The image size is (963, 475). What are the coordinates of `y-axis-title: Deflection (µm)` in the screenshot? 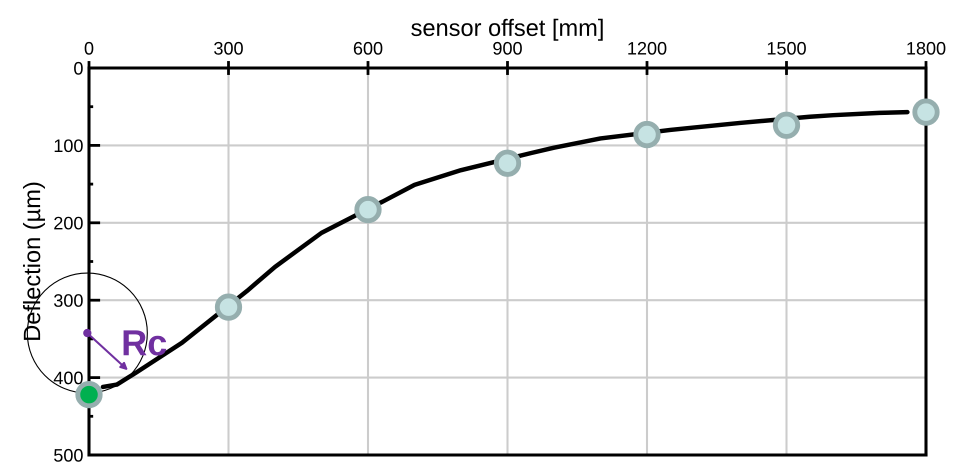 It's located at (33, 261).